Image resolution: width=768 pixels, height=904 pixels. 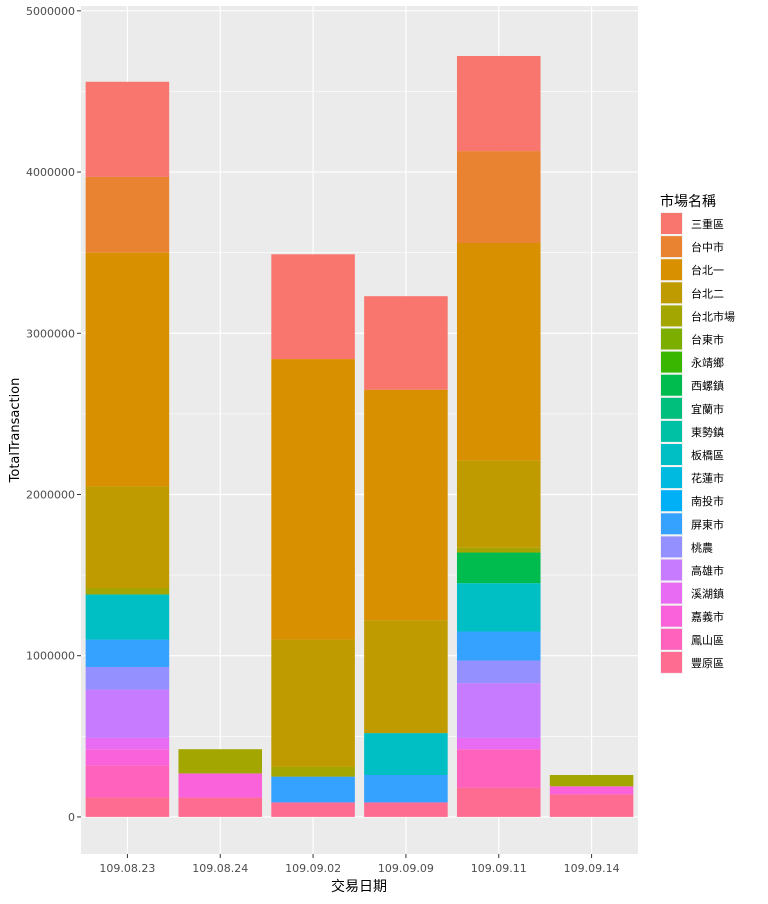 I want to click on legend-label: 台東市, so click(x=707, y=340).